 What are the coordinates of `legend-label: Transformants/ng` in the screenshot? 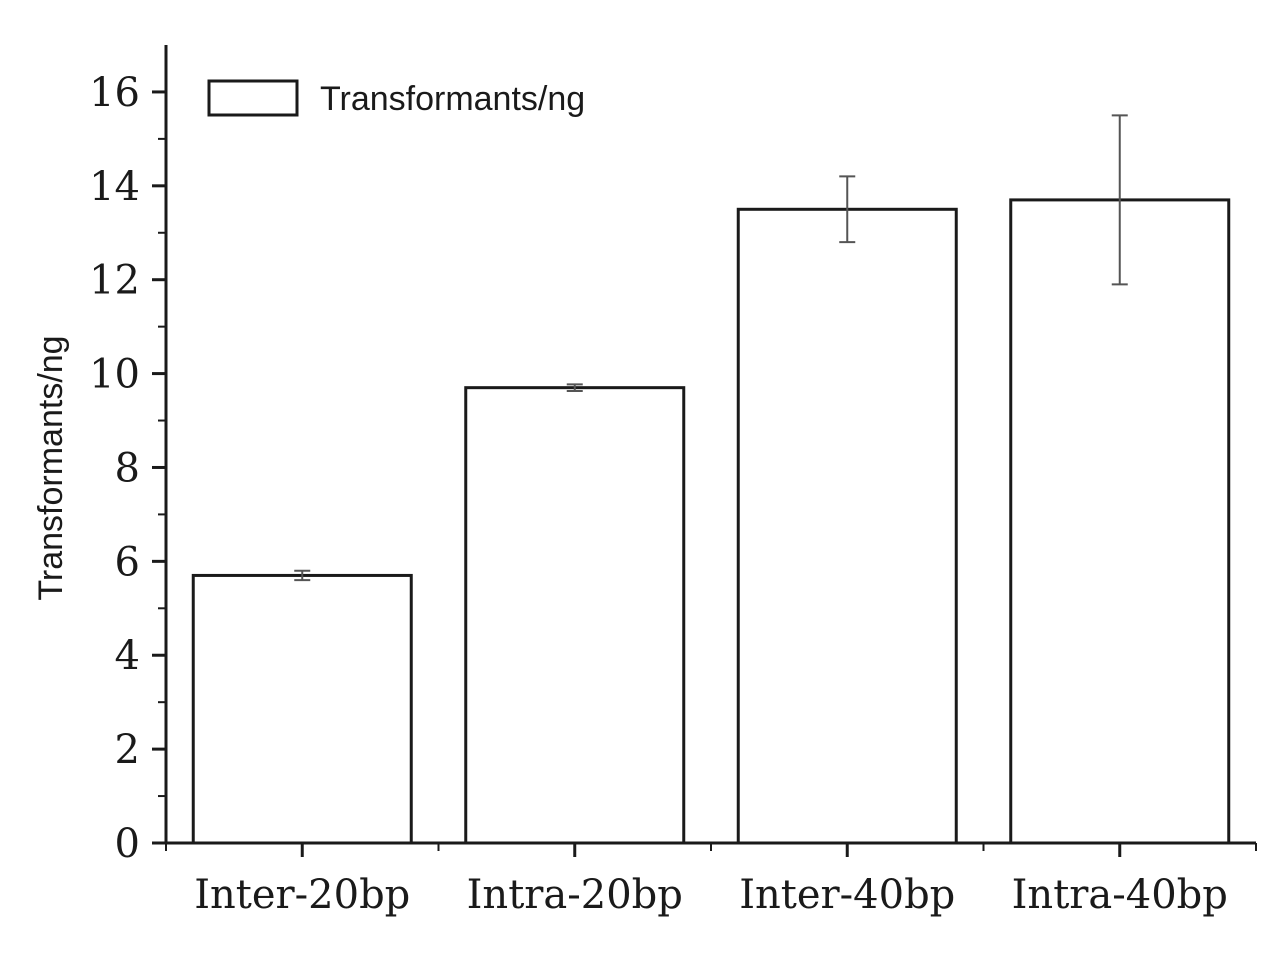 It's located at (452, 99).